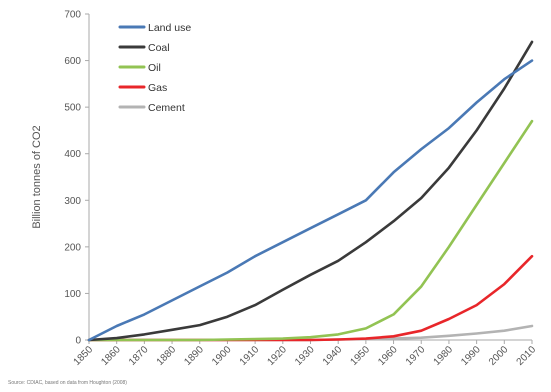 Image resolution: width=551 pixels, height=392 pixels. Describe the element at coordinates (166, 108) in the screenshot. I see `legend-label-cement: Cement` at that location.